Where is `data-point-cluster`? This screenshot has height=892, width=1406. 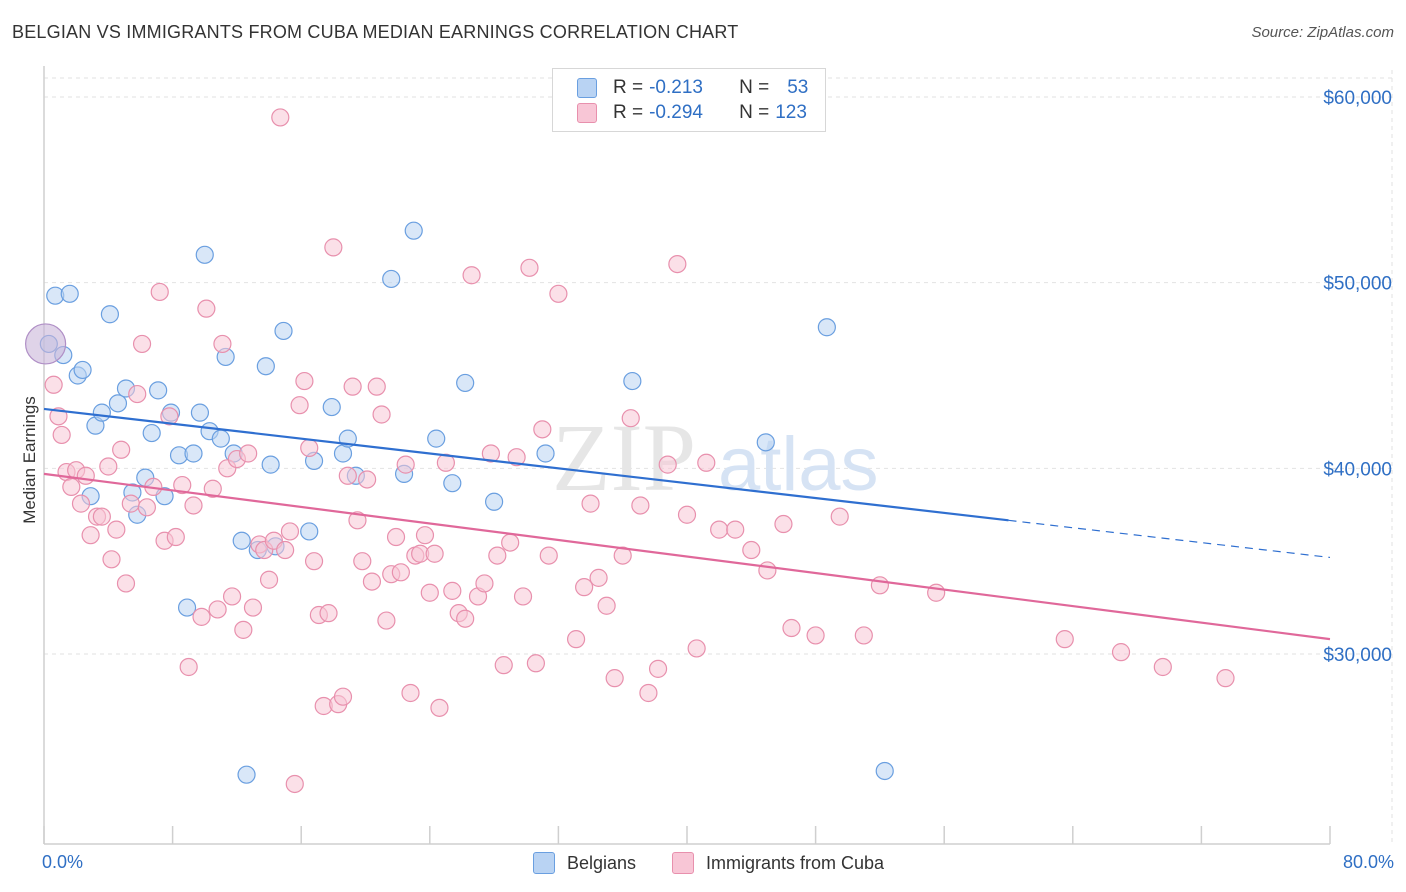 data-point-cluster is located at coordinates (46, 344).